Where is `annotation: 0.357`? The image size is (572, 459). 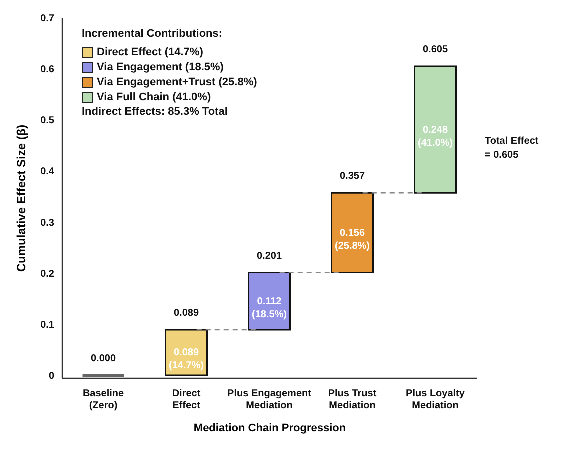 annotation: 0.357 is located at coordinates (353, 176).